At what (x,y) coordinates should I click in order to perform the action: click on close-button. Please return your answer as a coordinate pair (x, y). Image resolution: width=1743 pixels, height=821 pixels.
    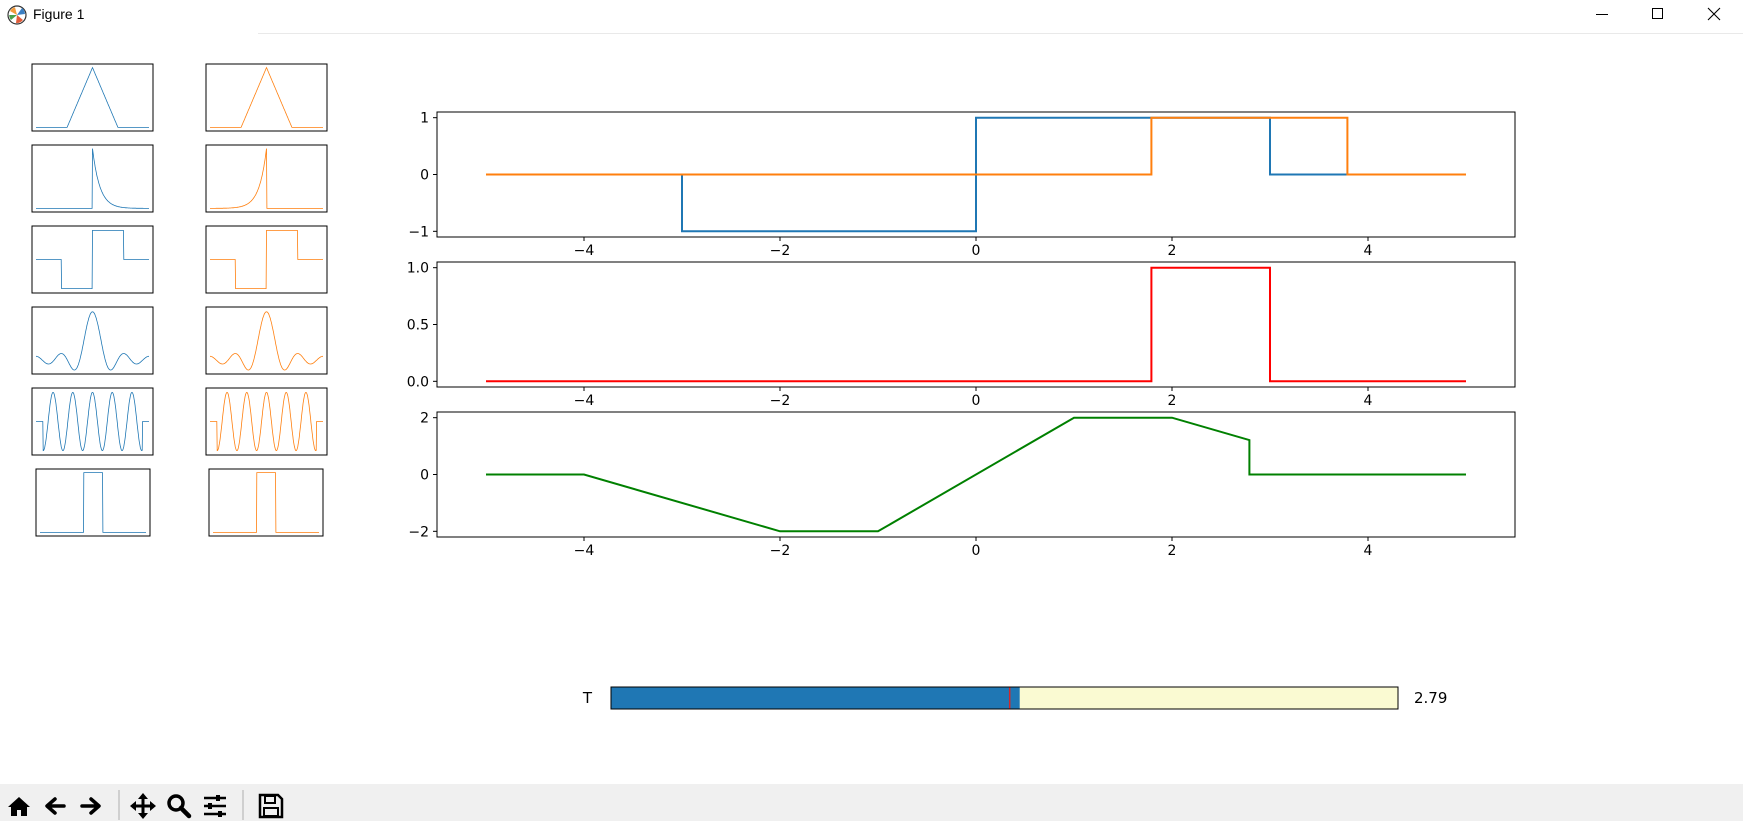
    Looking at the image, I should click on (1714, 14).